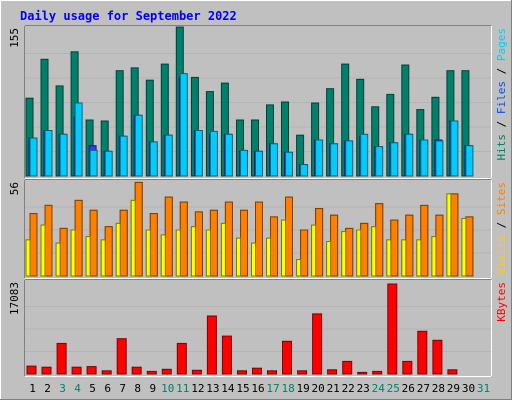  I want to click on x-tick-label: 10, so click(167, 388).